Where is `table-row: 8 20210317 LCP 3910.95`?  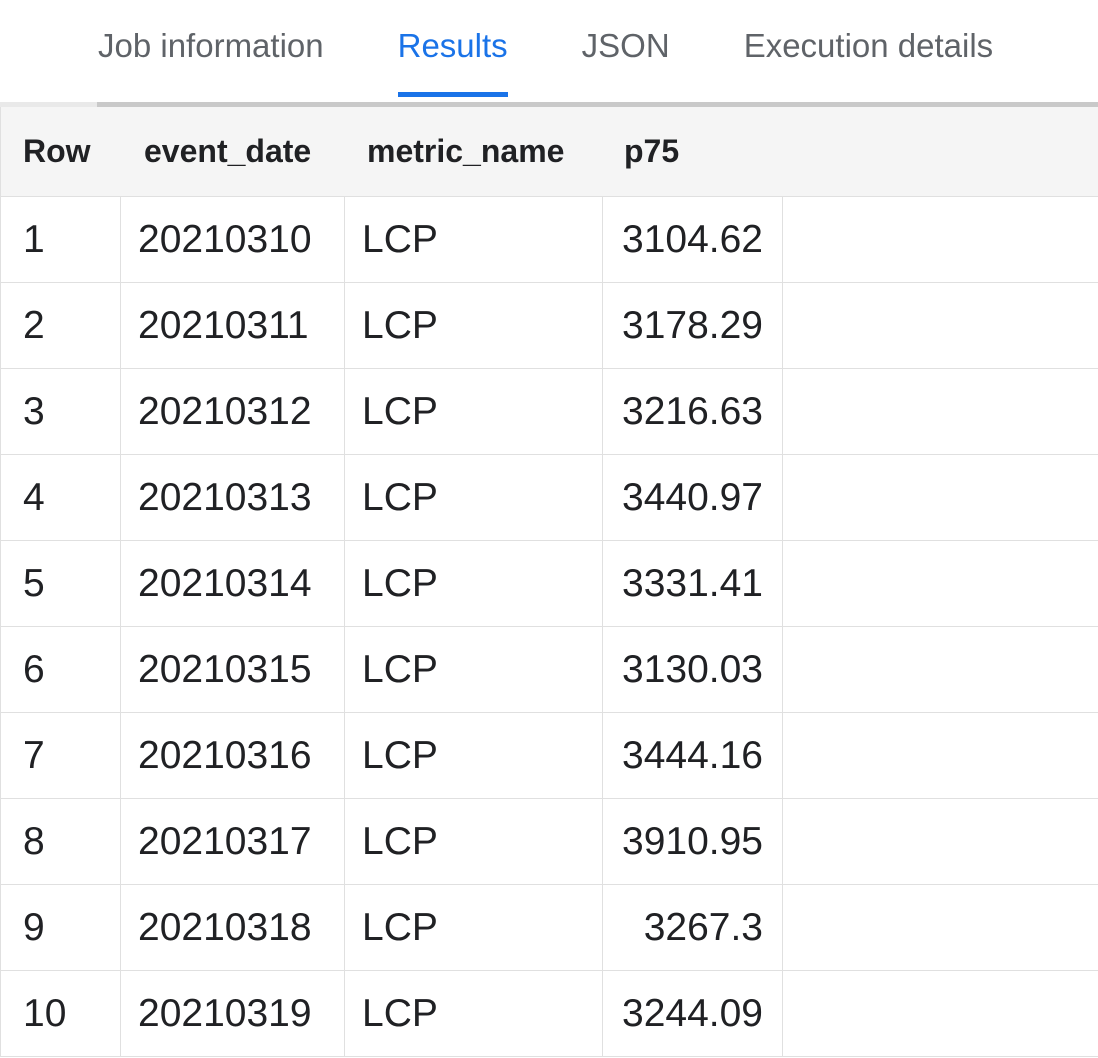
table-row: 8 20210317 LCP 3910.95 is located at coordinates (549, 842).